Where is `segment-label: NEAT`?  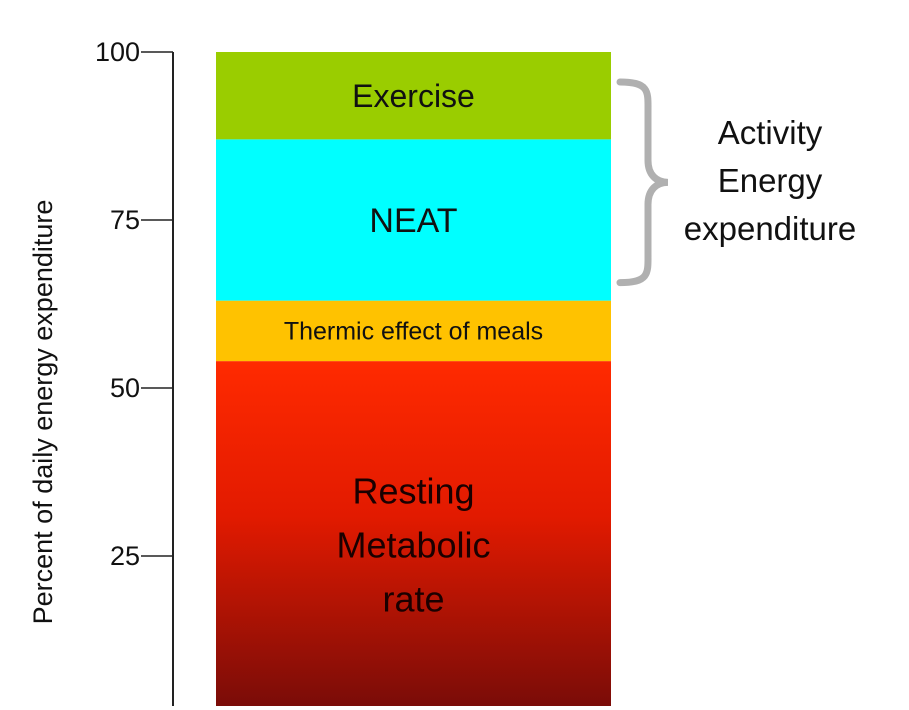
segment-label: NEAT is located at coordinates (413, 221).